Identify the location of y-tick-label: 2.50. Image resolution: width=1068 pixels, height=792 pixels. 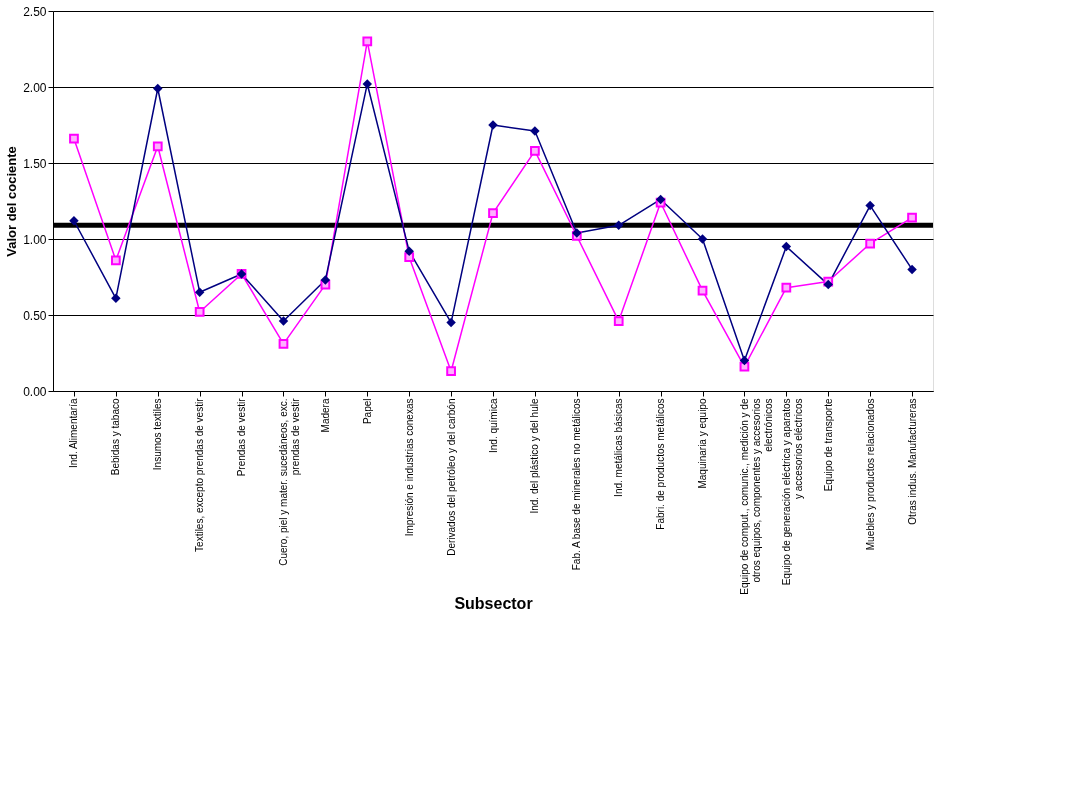
(35, 11).